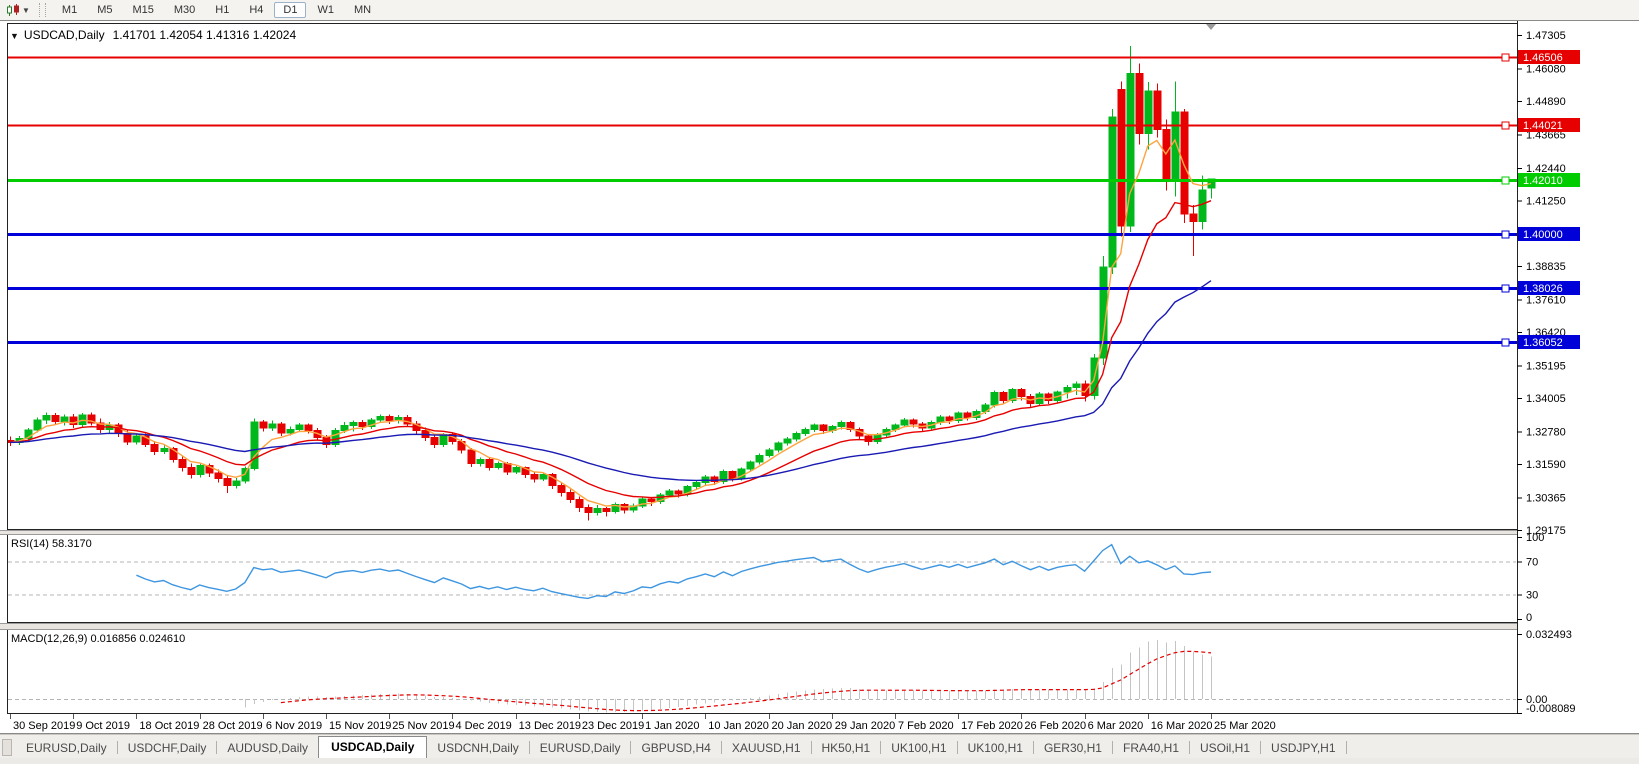  What do you see at coordinates (676, 748) in the screenshot?
I see `chart-tab-GBPUSD-H4: GBPUSD,H4` at bounding box center [676, 748].